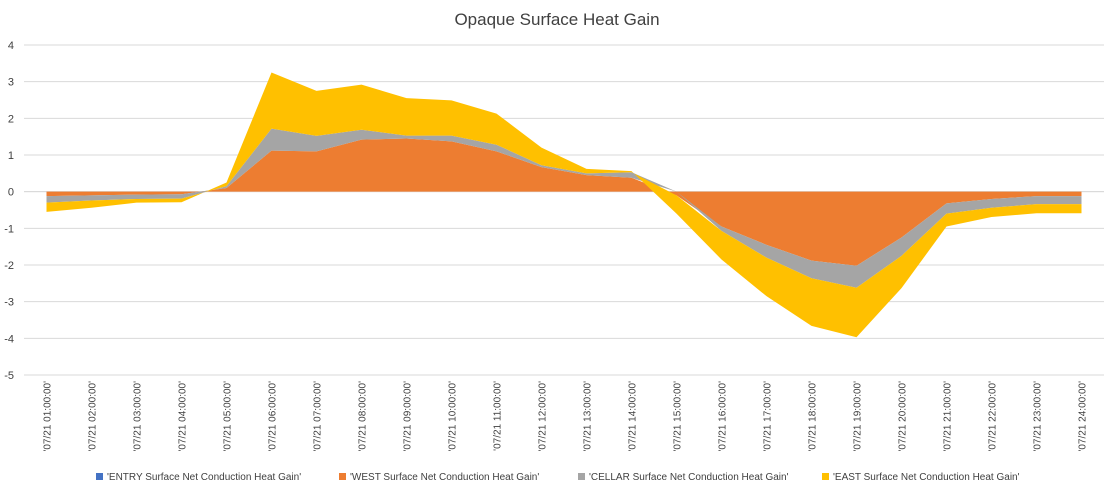 The image size is (1115, 495). What do you see at coordinates (93, 416) in the screenshot?
I see `x-tick-label: '07/21 02:00:00'` at bounding box center [93, 416].